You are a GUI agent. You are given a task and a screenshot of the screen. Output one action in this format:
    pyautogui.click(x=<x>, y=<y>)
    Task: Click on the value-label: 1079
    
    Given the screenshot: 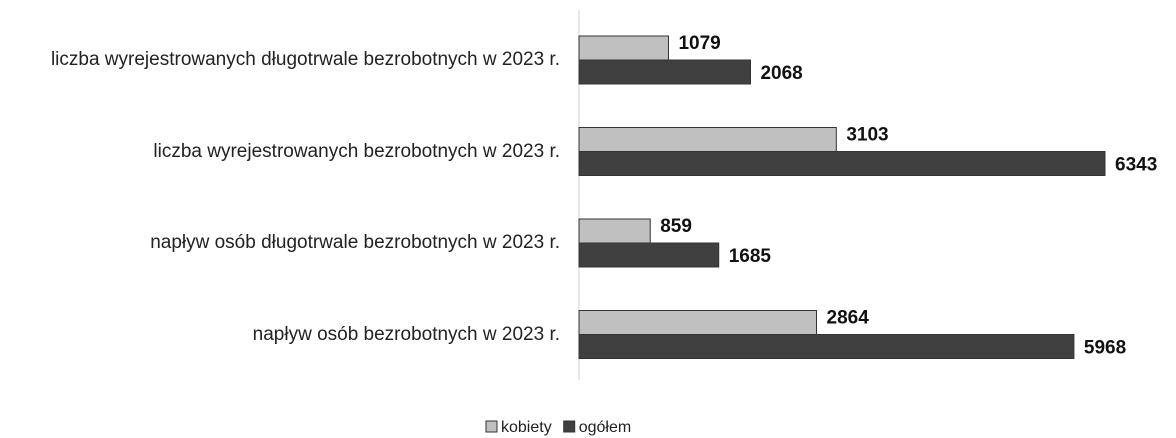 What is the action you would take?
    pyautogui.click(x=699, y=43)
    